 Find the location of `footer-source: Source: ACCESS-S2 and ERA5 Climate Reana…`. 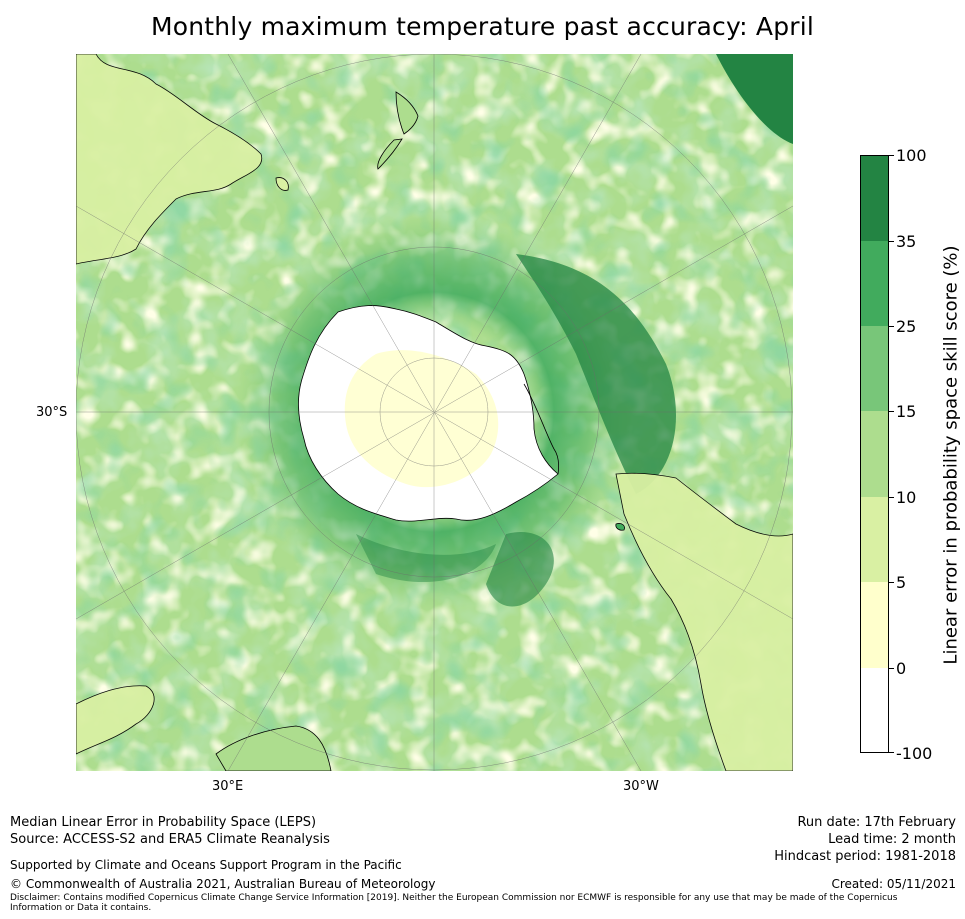

footer-source: Source: ACCESS-S2 and ERA5 Climate Reana… is located at coordinates (170, 839).